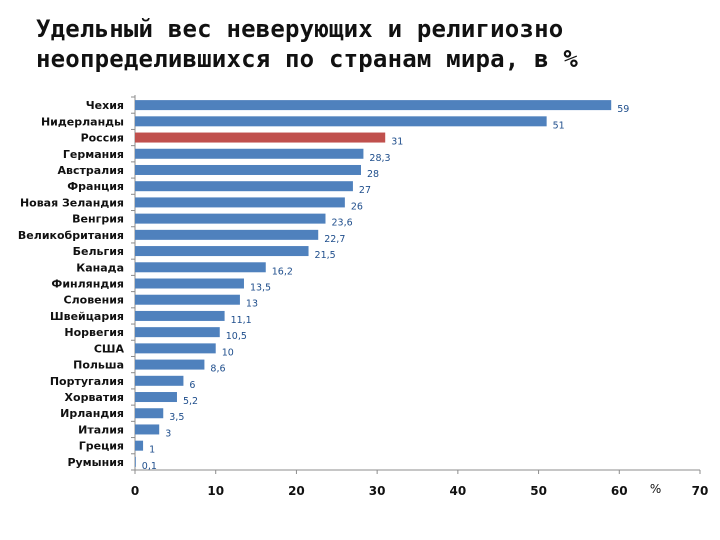  Describe the element at coordinates (458, 491) in the screenshot. I see `x-tick-label: 40` at that location.